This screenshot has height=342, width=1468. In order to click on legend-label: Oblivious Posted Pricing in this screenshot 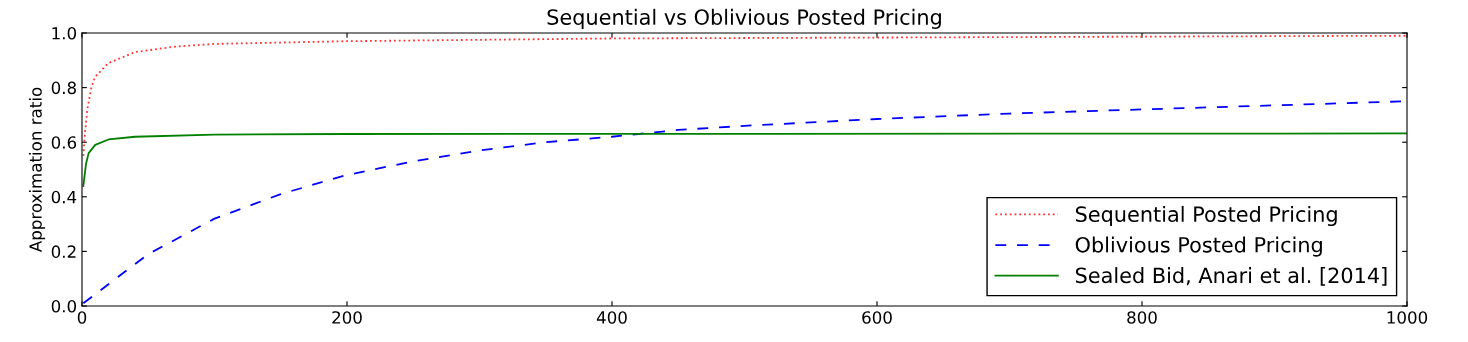, I will do `click(1198, 246)`.